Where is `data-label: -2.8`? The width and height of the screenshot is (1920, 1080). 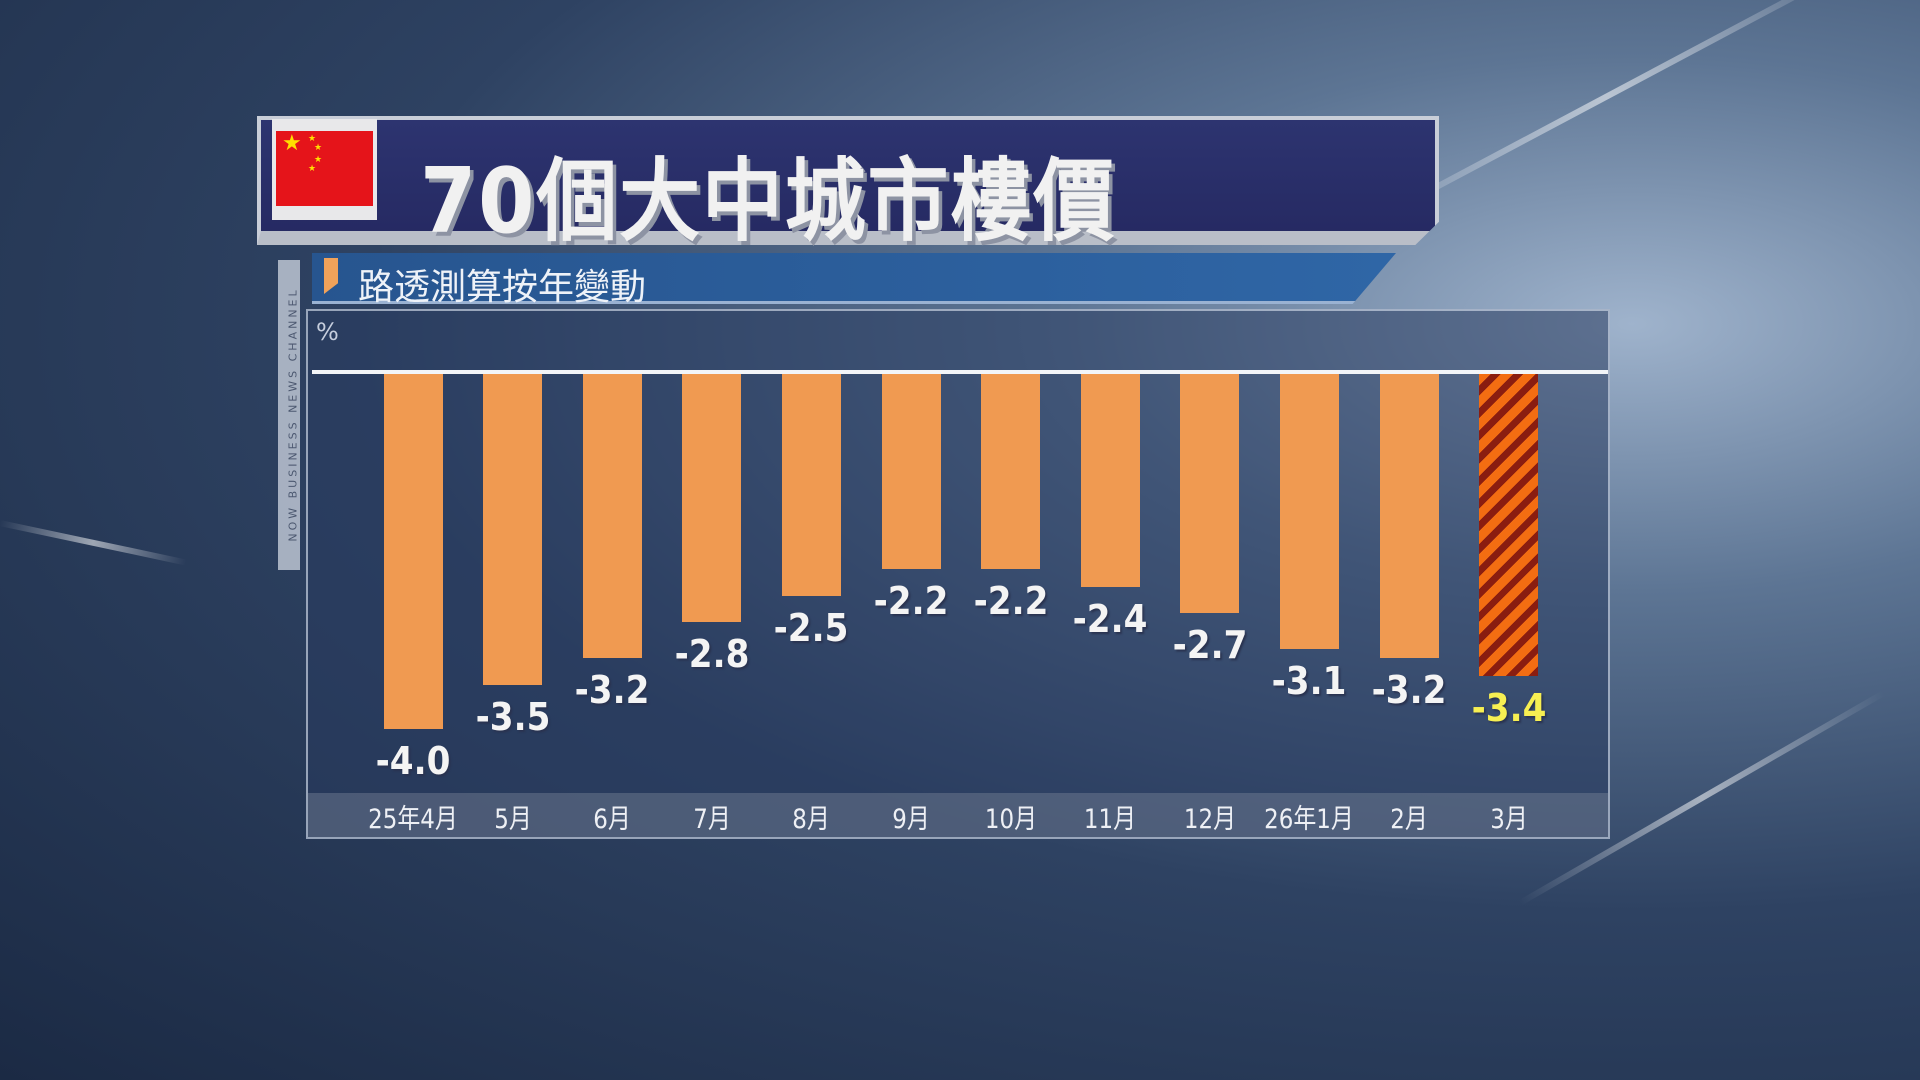
data-label: -2.8 is located at coordinates (712, 654).